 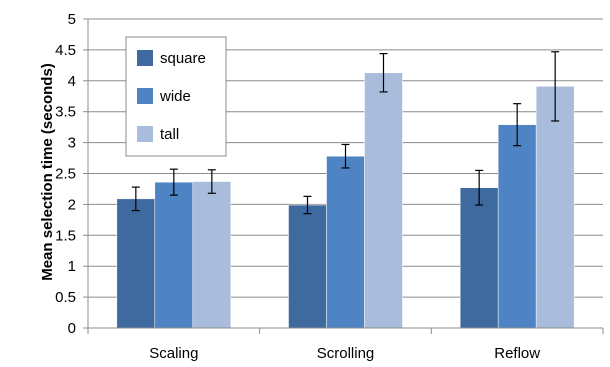 I want to click on x-category-label: Reflow, so click(x=517, y=353).